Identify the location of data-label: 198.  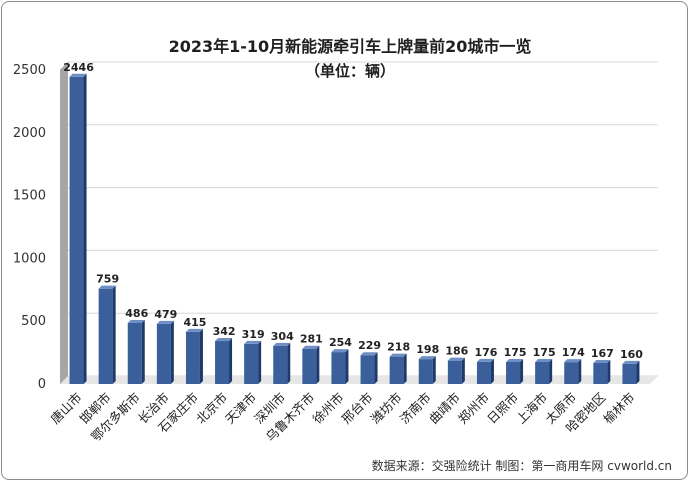
(427, 349).